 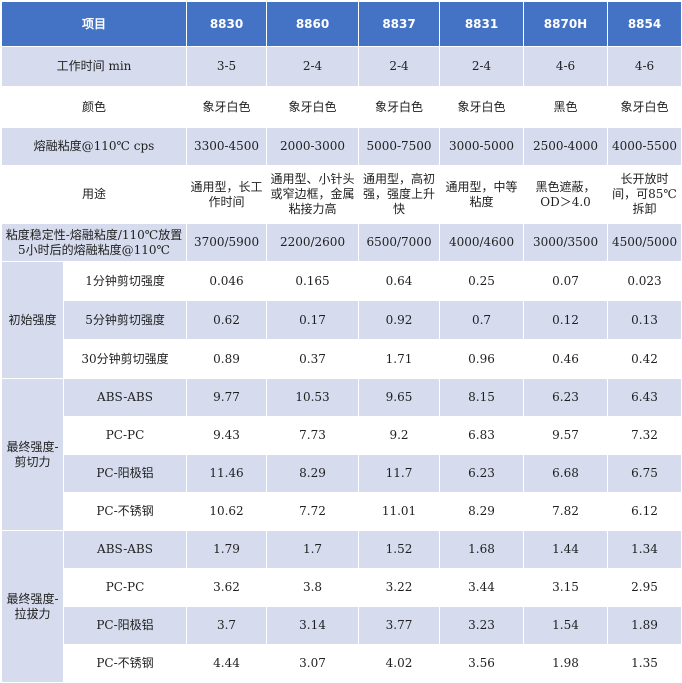 I want to click on table-cell: 2200/2600, so click(x=313, y=242).